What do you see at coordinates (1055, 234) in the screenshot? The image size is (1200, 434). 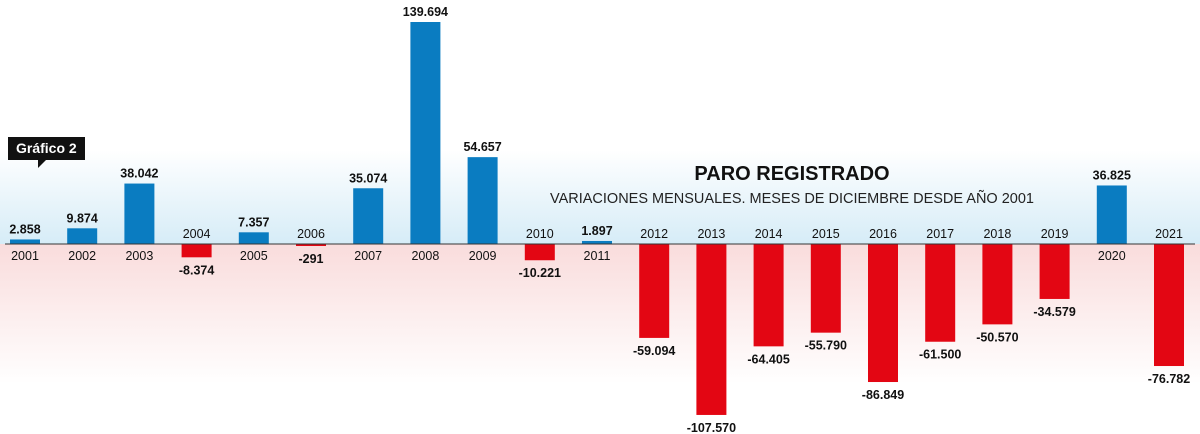 I see `category-label-2019: 2019` at bounding box center [1055, 234].